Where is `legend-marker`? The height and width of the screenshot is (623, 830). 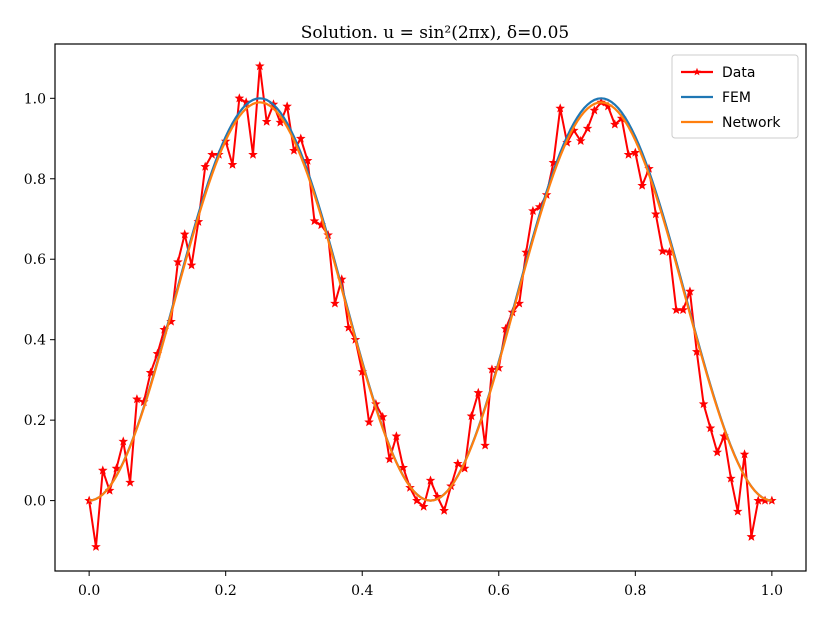 legend-marker is located at coordinates (697, 71).